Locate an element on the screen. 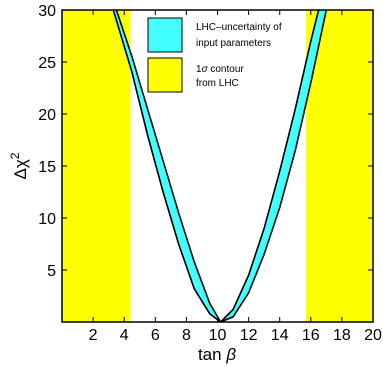 The height and width of the screenshot is (367, 383). x-tick-label-2: 2 is located at coordinates (93, 335).